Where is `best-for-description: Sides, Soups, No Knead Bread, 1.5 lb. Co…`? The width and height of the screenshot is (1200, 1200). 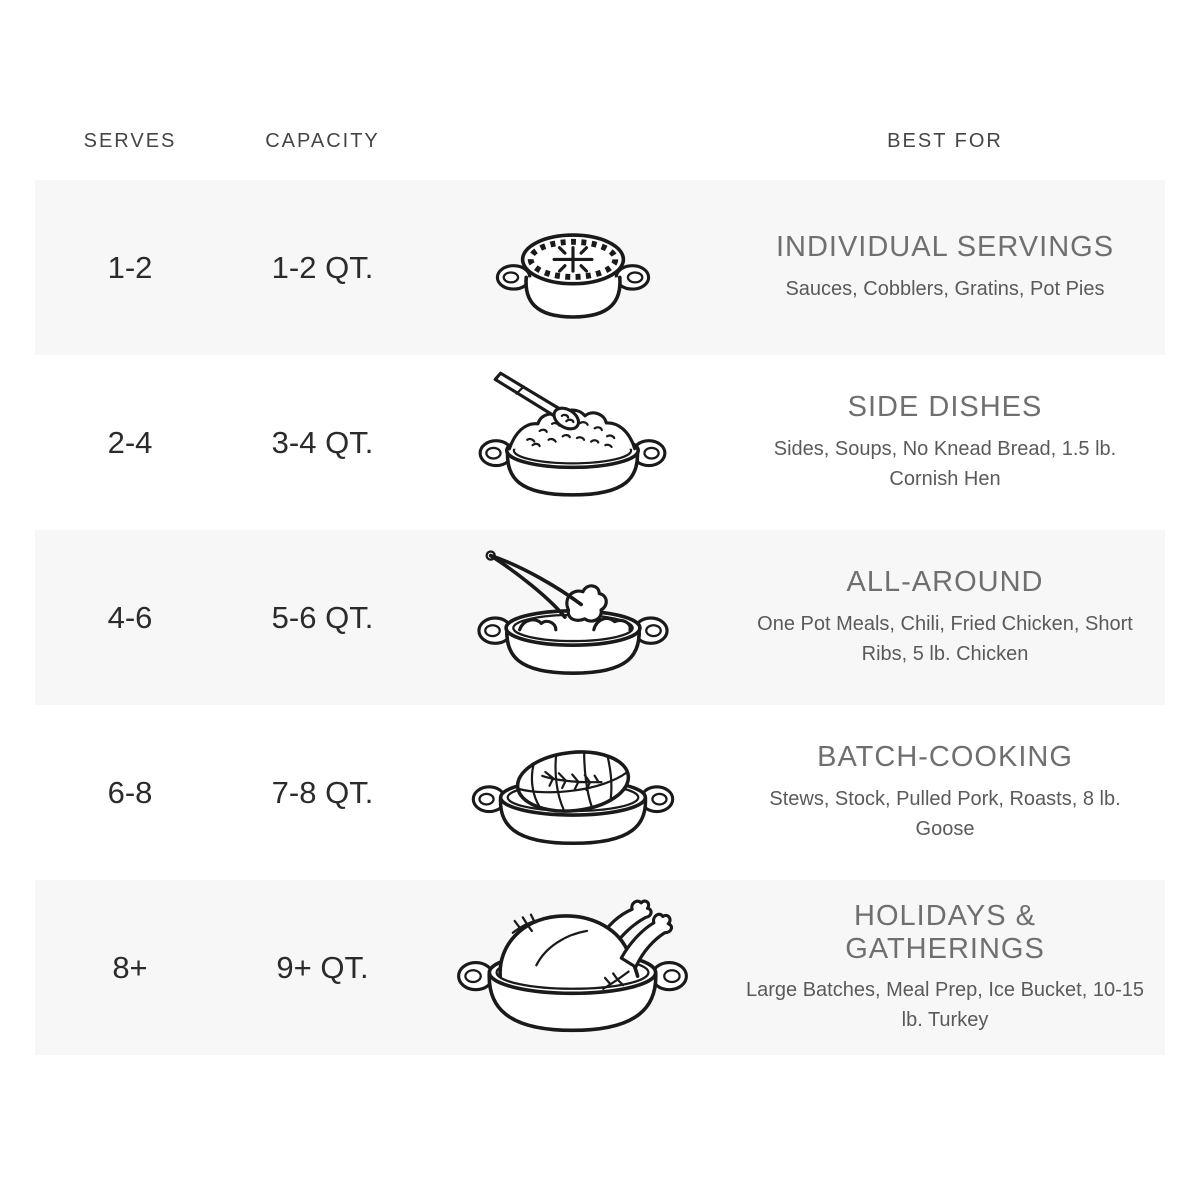
best-for-description: Sides, Soups, No Knead Bread, 1.5 lb. Co… is located at coordinates (945, 463).